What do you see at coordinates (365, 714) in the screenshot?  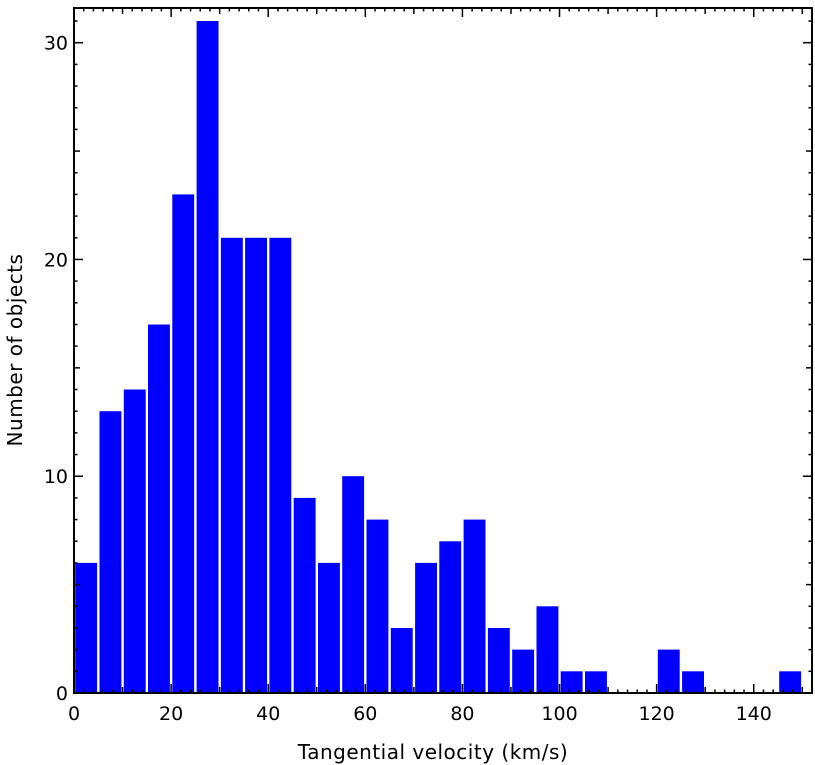 I see `x-tick-label: 60` at bounding box center [365, 714].